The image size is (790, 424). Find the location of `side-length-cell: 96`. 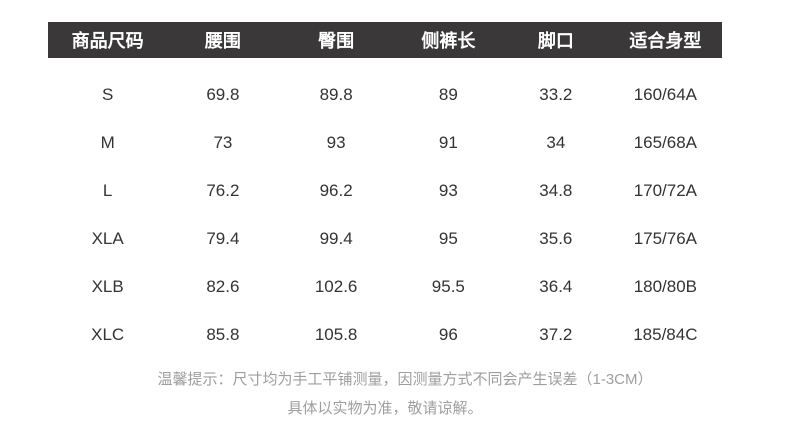

side-length-cell: 96 is located at coordinates (448, 334).